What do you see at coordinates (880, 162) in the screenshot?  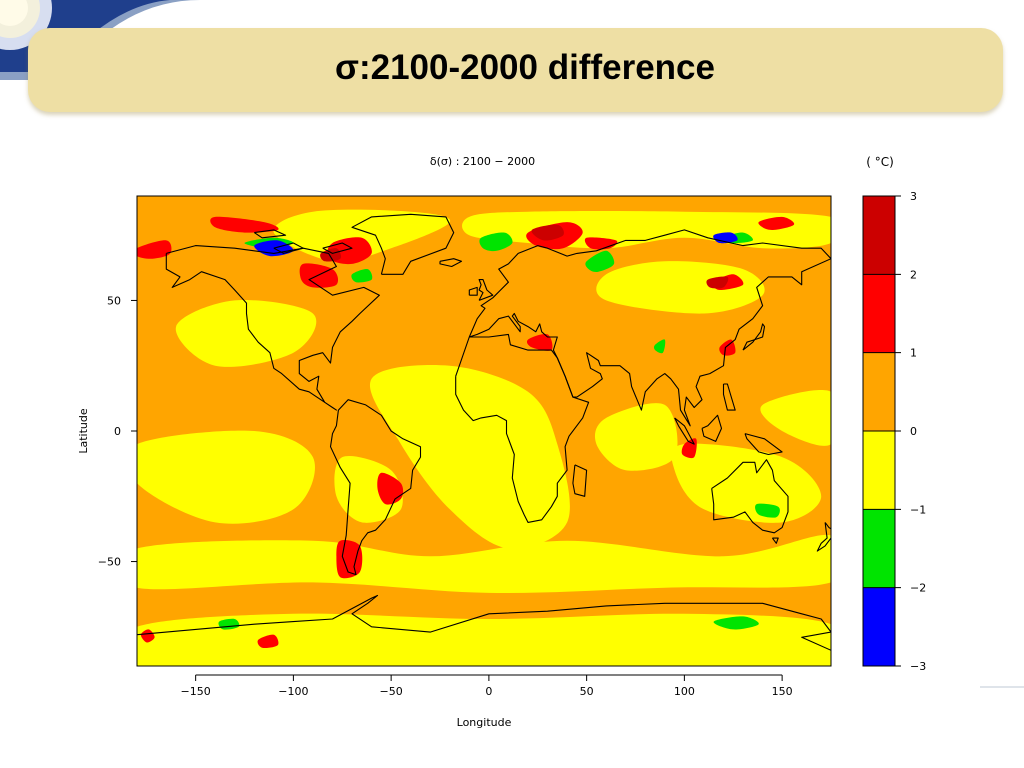 I see `colorbar-unit-label: ( °C)` at bounding box center [880, 162].